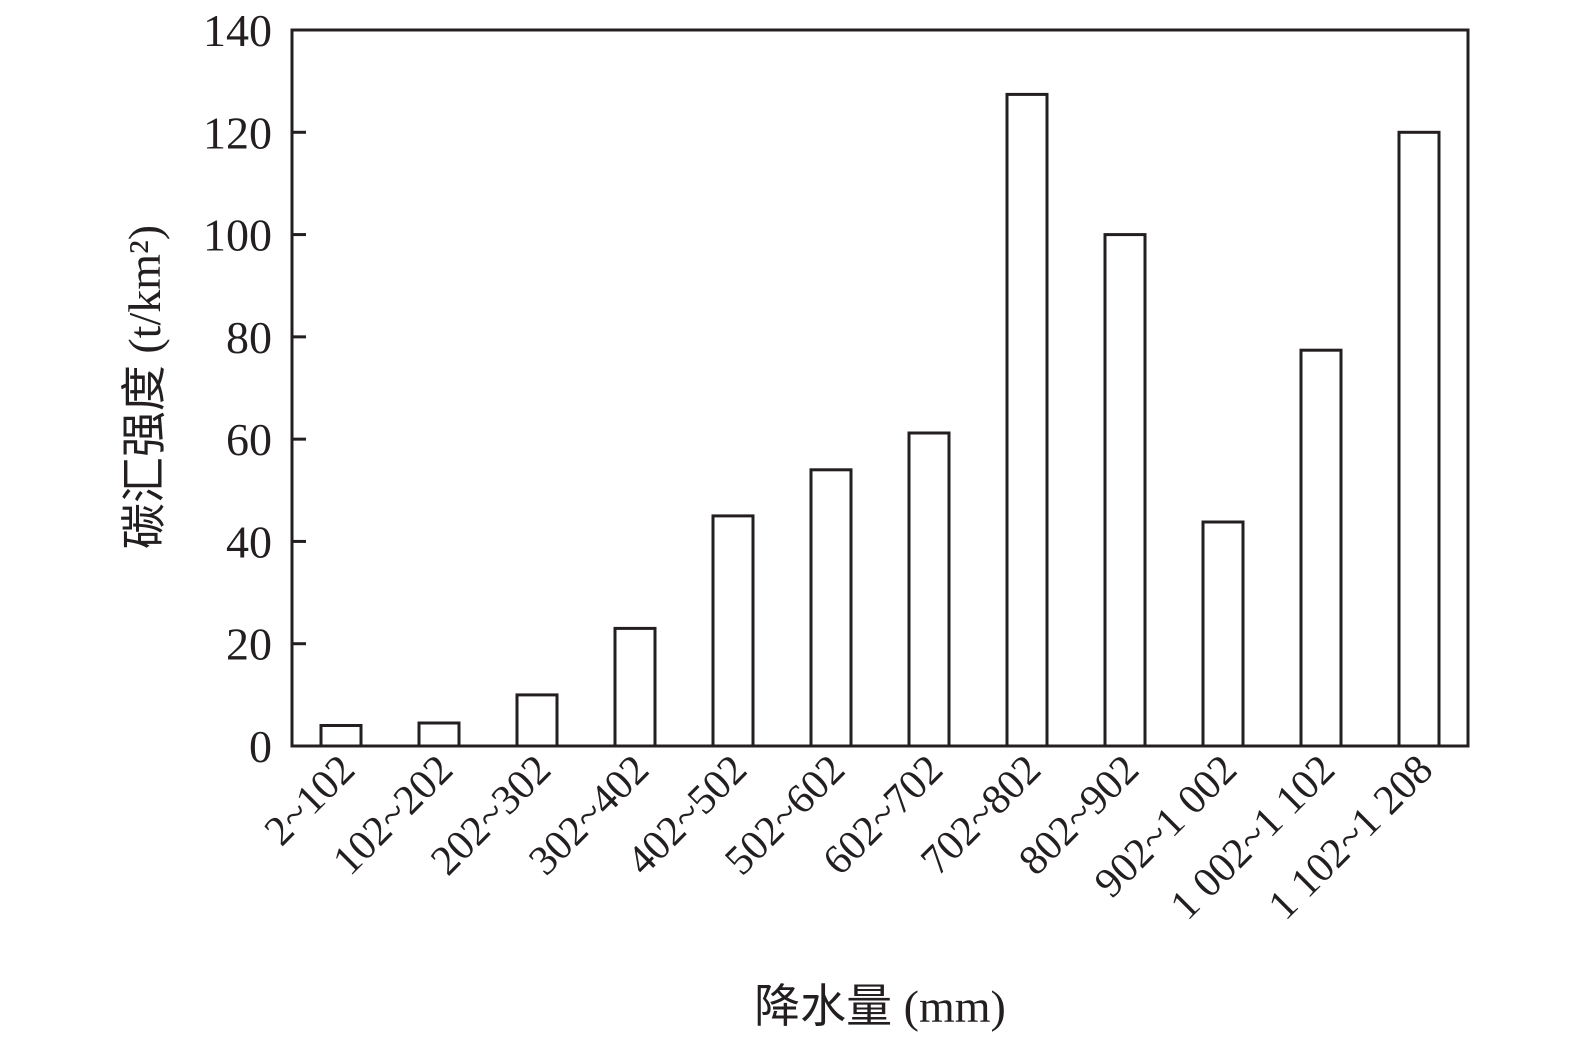 This screenshot has width=1575, height=1049. What do you see at coordinates (237, 30) in the screenshot?
I see `y-tick-label: 140` at bounding box center [237, 30].